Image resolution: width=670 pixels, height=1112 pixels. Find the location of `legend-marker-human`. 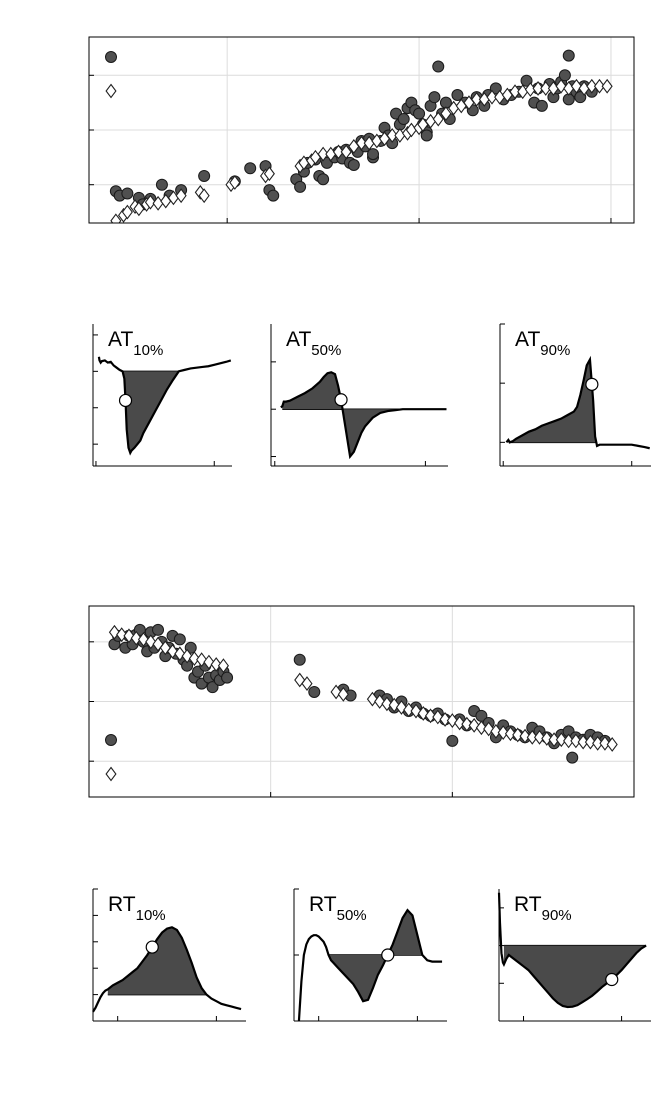

legend-marker-human is located at coordinates (111, 740).